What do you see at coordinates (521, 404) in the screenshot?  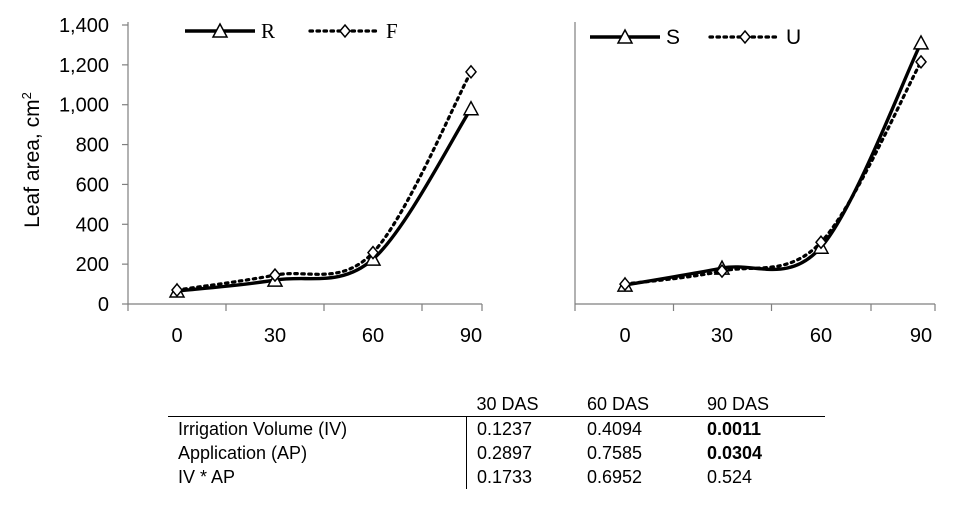 I see `table-header-cell: 30 DAS` at bounding box center [521, 404].